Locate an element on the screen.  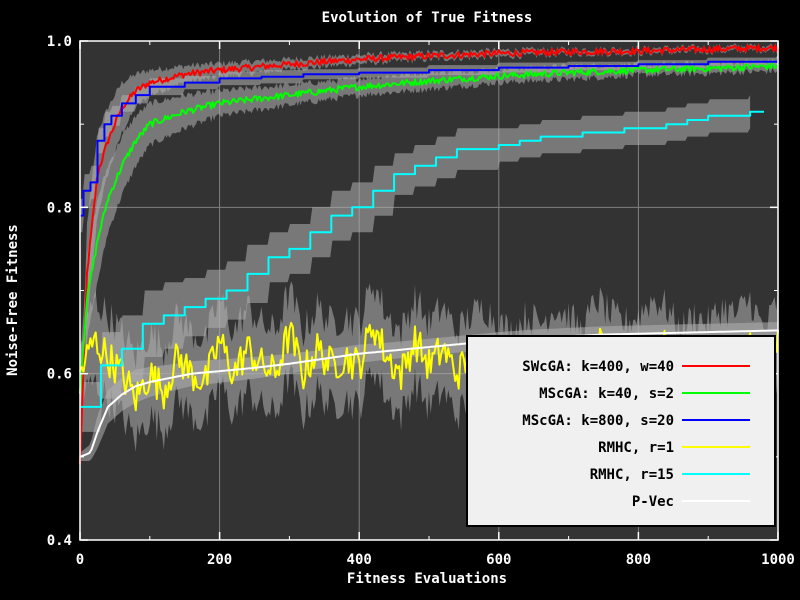
x-tick-label: 600 is located at coordinates (498, 560).